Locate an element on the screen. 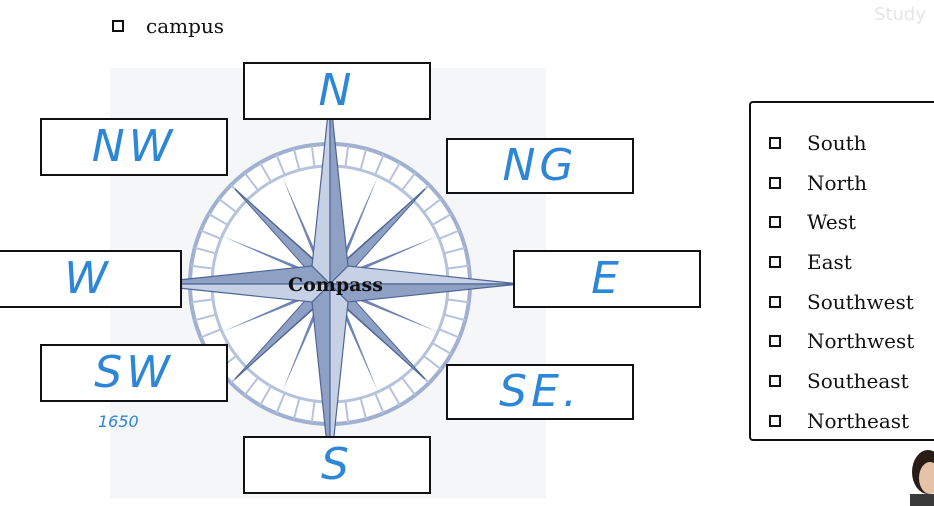  top-option: campus is located at coordinates (168, 26).